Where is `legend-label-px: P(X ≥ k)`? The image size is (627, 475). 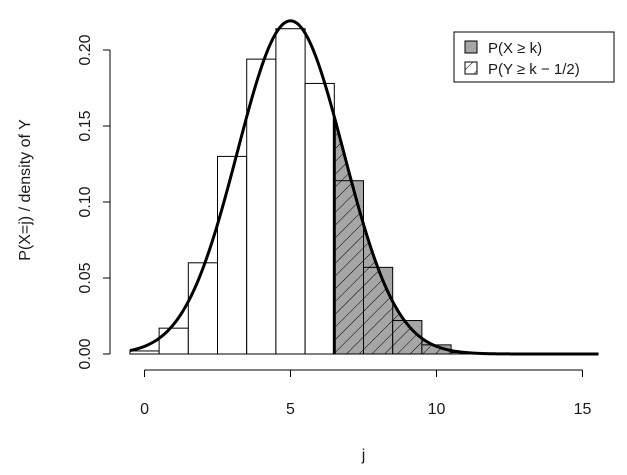
legend-label-px: P(X ≥ k) is located at coordinates (515, 48).